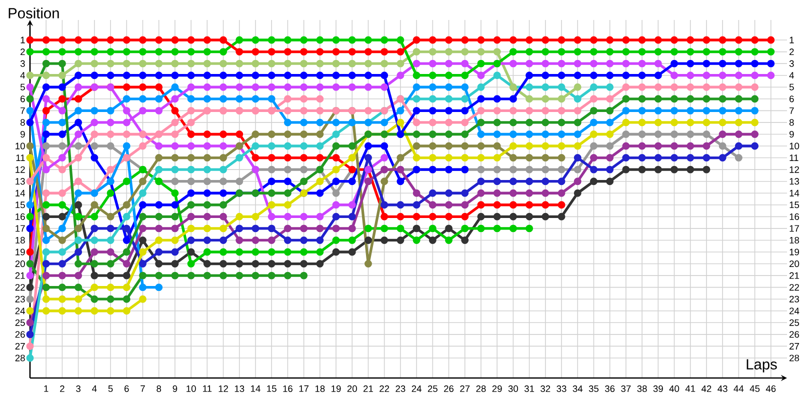  Describe the element at coordinates (792, 52) in the screenshot. I see `y2-tick-label: 2` at that location.